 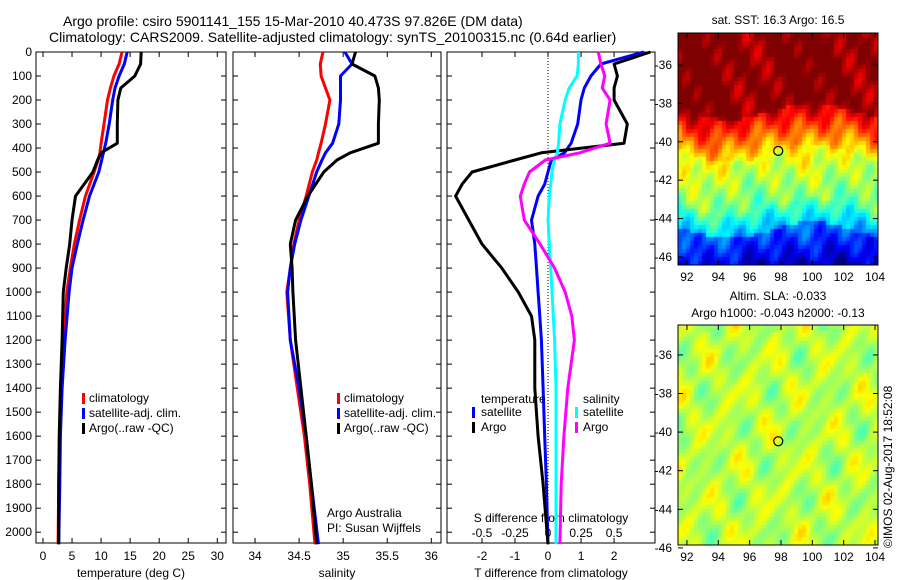 What do you see at coordinates (18, 508) in the screenshot?
I see `depth-tick-label: 1900` at bounding box center [18, 508].